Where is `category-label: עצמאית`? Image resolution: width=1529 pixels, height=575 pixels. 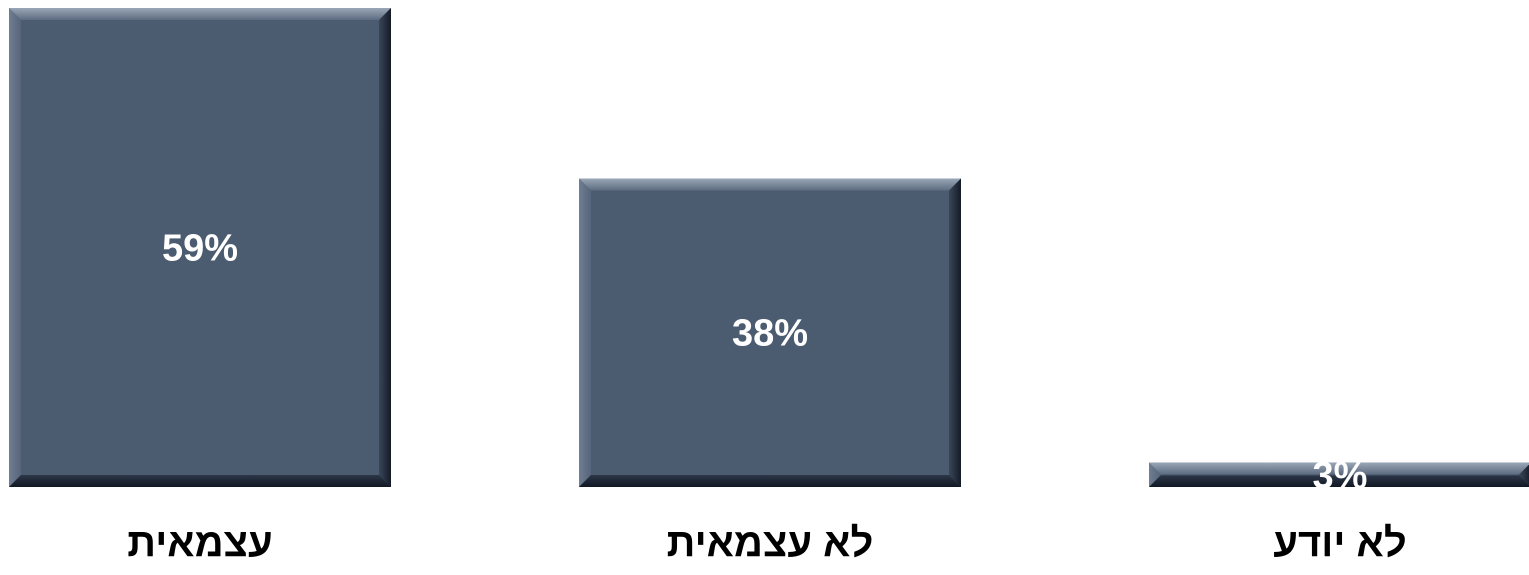 category-label: עצמאית is located at coordinates (199, 543).